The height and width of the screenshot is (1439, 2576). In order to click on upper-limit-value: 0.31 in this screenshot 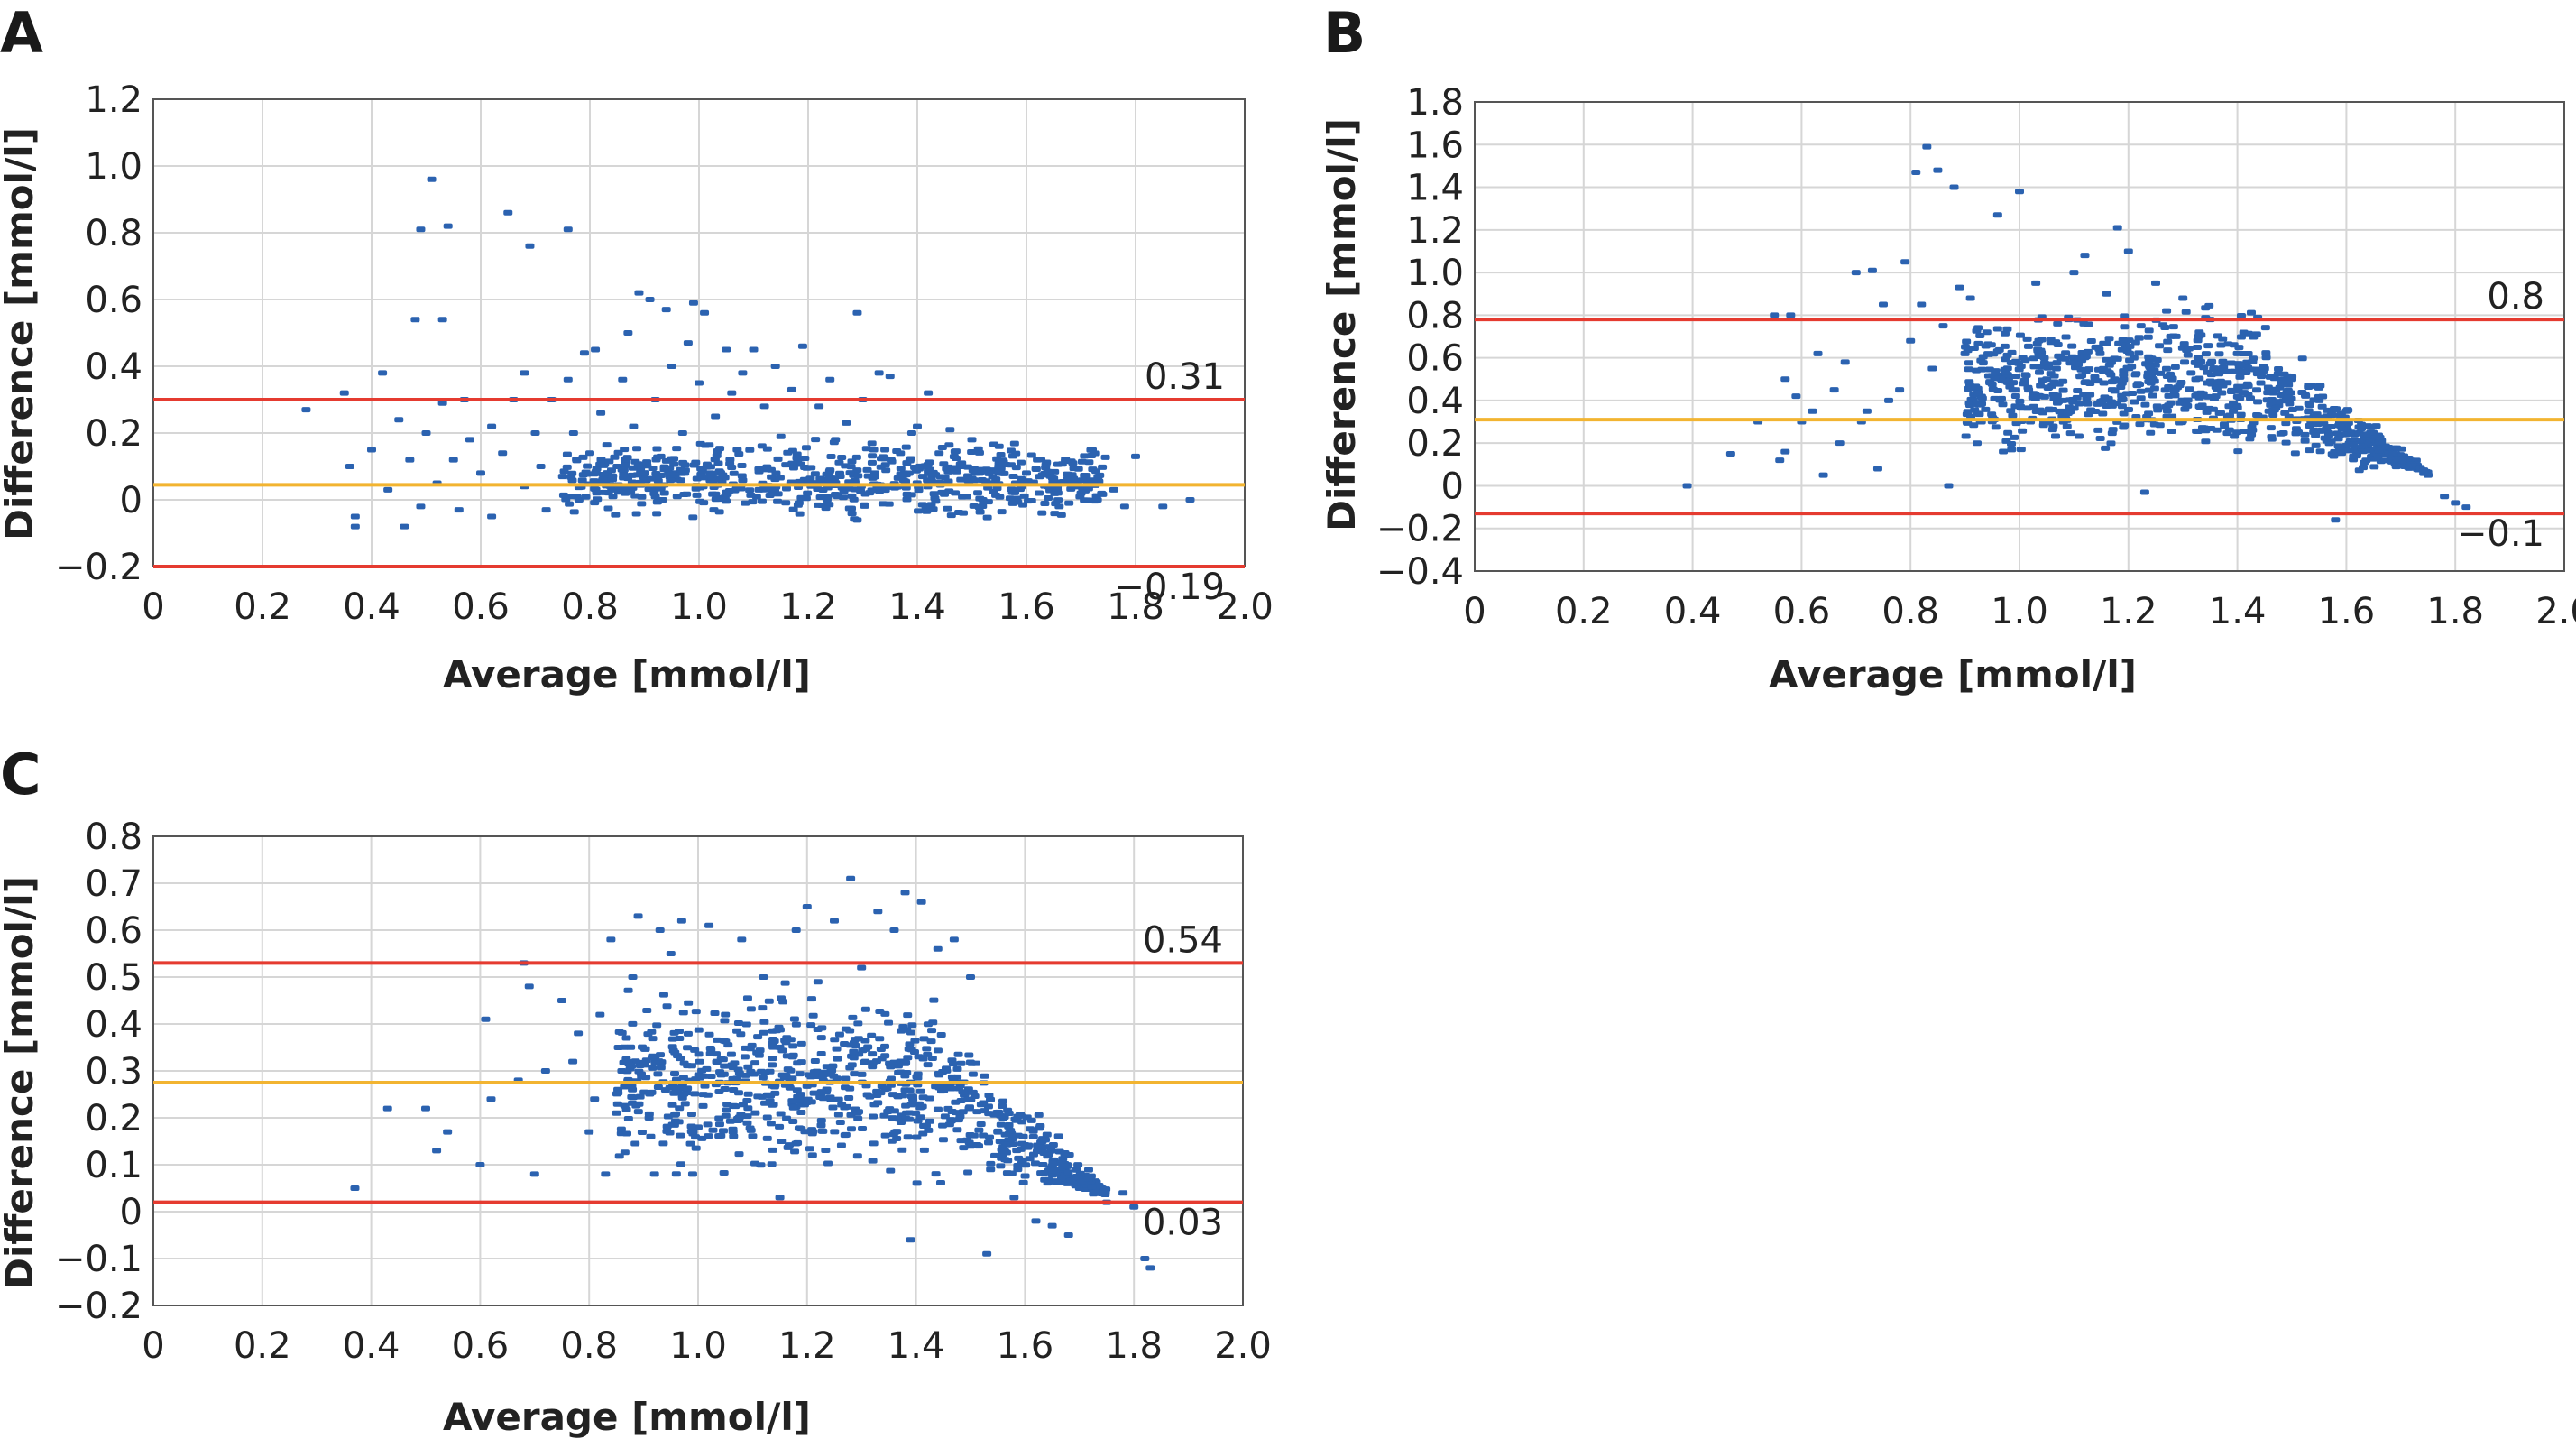, I will do `click(1185, 377)`.